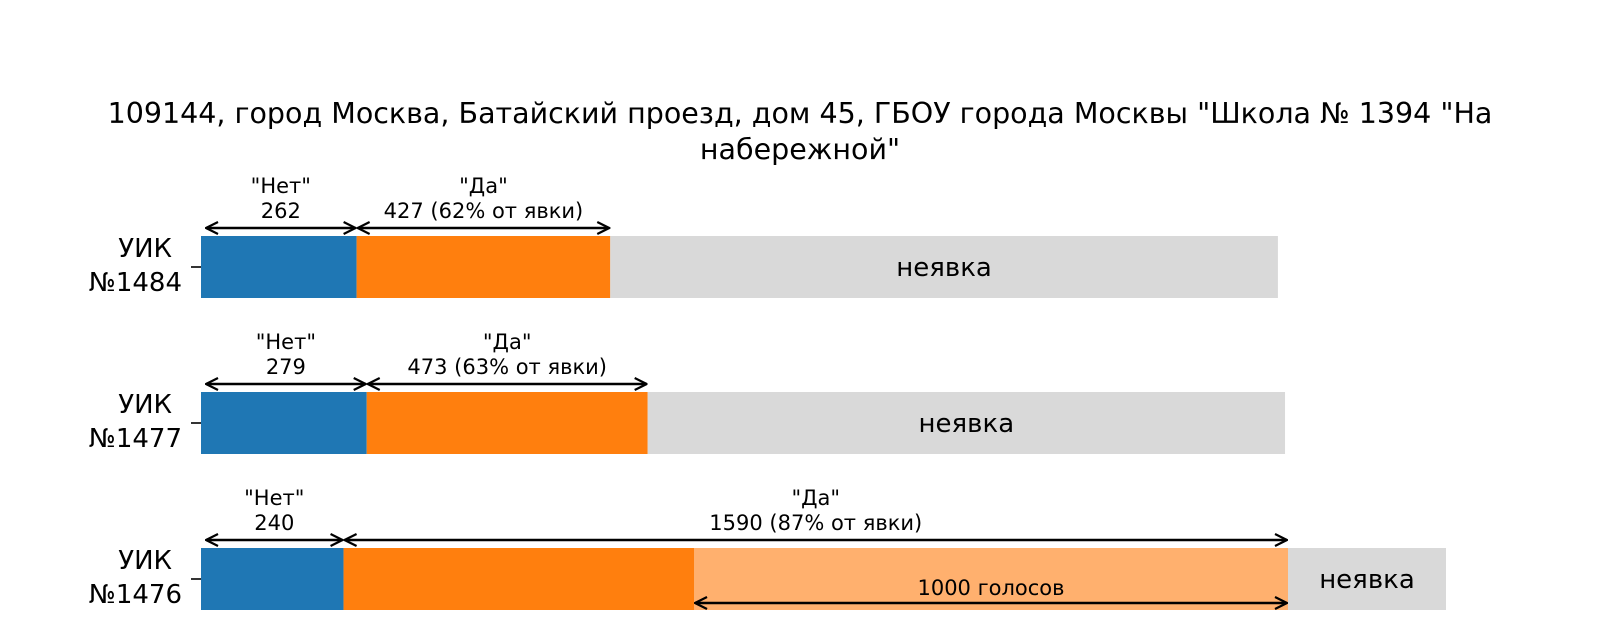  What do you see at coordinates (507, 354) in the screenshot?
I see `yes-annotation: "Да" 473 (63% от явки)` at bounding box center [507, 354].